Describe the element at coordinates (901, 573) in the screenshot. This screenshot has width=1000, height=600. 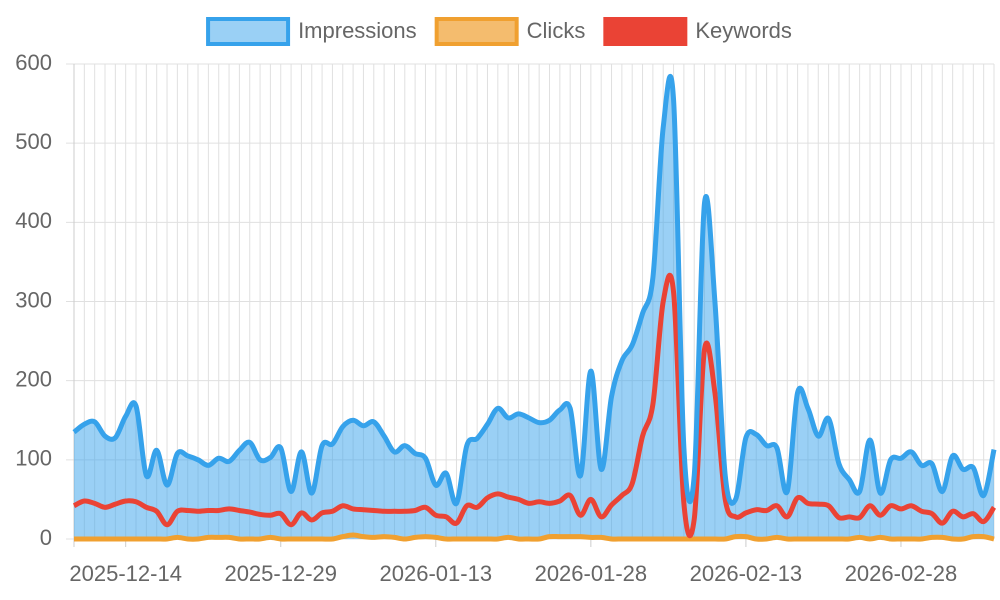
I see `x-tick-label: 2026-02-28` at that location.